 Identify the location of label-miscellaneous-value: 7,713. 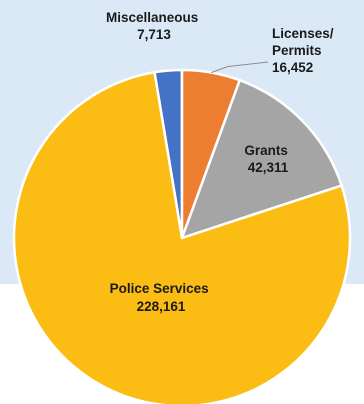
(154, 34).